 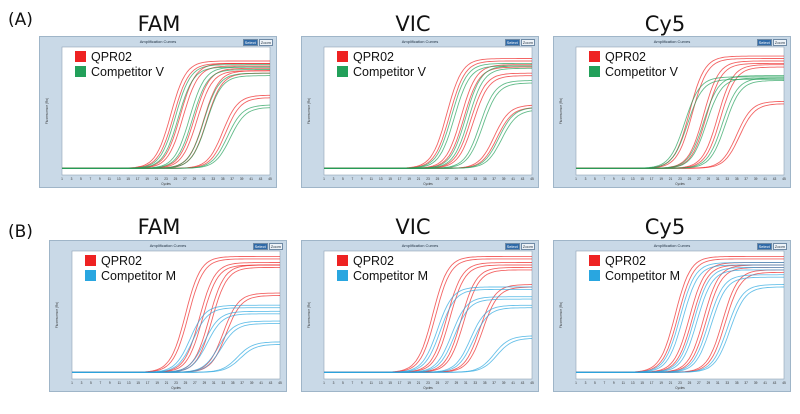 I want to click on channel-title-b-cy5: Cy5, so click(x=665, y=227).